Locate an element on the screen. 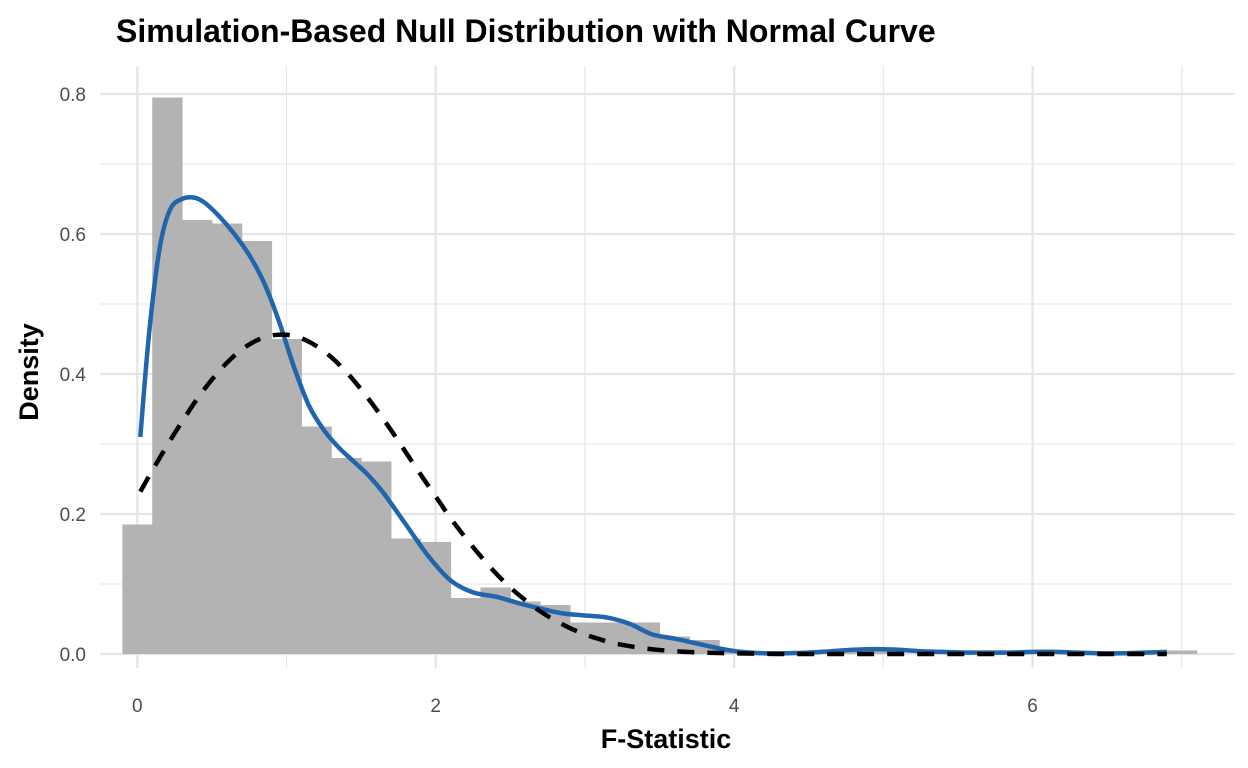  x-tick-label: 6 is located at coordinates (1032, 706).